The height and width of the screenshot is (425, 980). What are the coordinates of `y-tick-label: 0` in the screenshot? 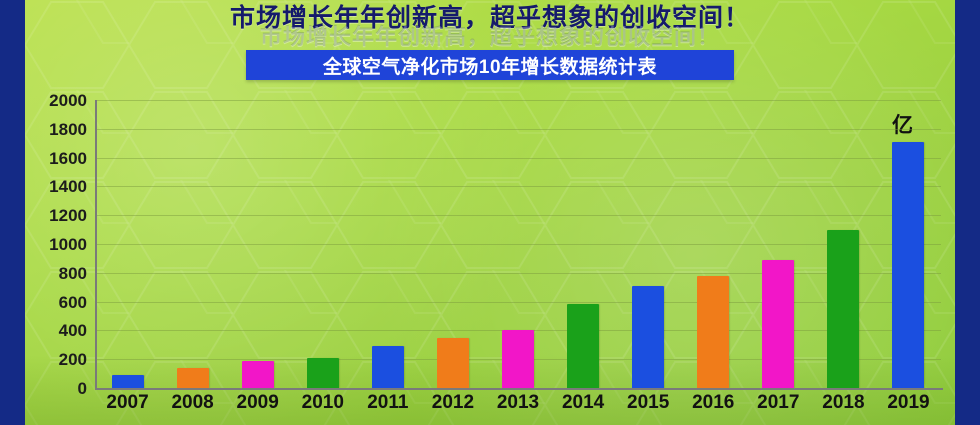 It's located at (82, 388).